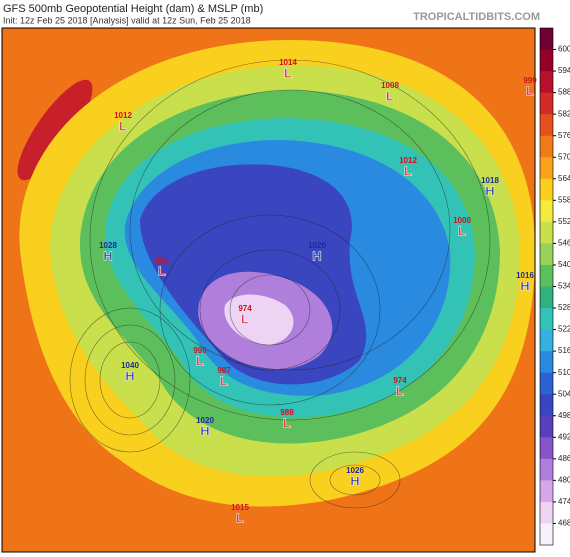  What do you see at coordinates (200, 350) in the screenshot?
I see `center-pressure: 990` at bounding box center [200, 350].